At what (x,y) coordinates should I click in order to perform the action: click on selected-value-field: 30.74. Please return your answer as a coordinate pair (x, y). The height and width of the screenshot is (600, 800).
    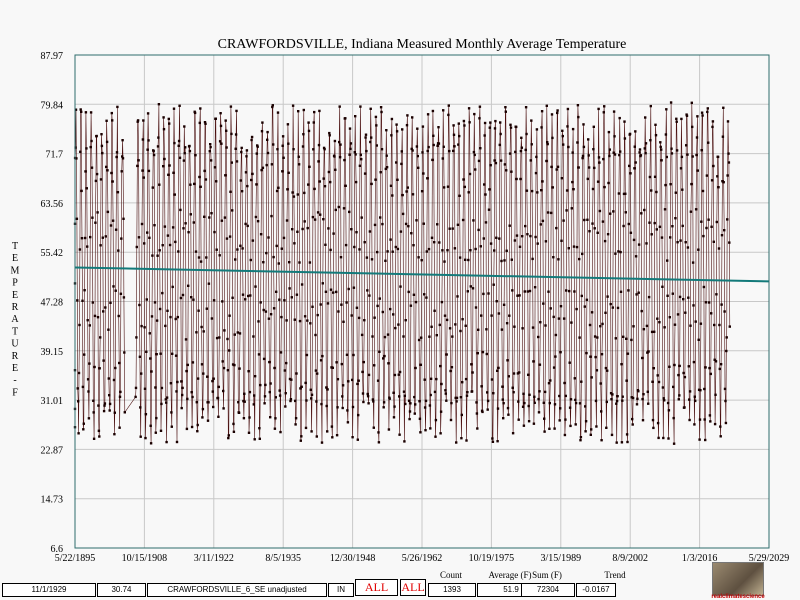
    Looking at the image, I should click on (121, 590).